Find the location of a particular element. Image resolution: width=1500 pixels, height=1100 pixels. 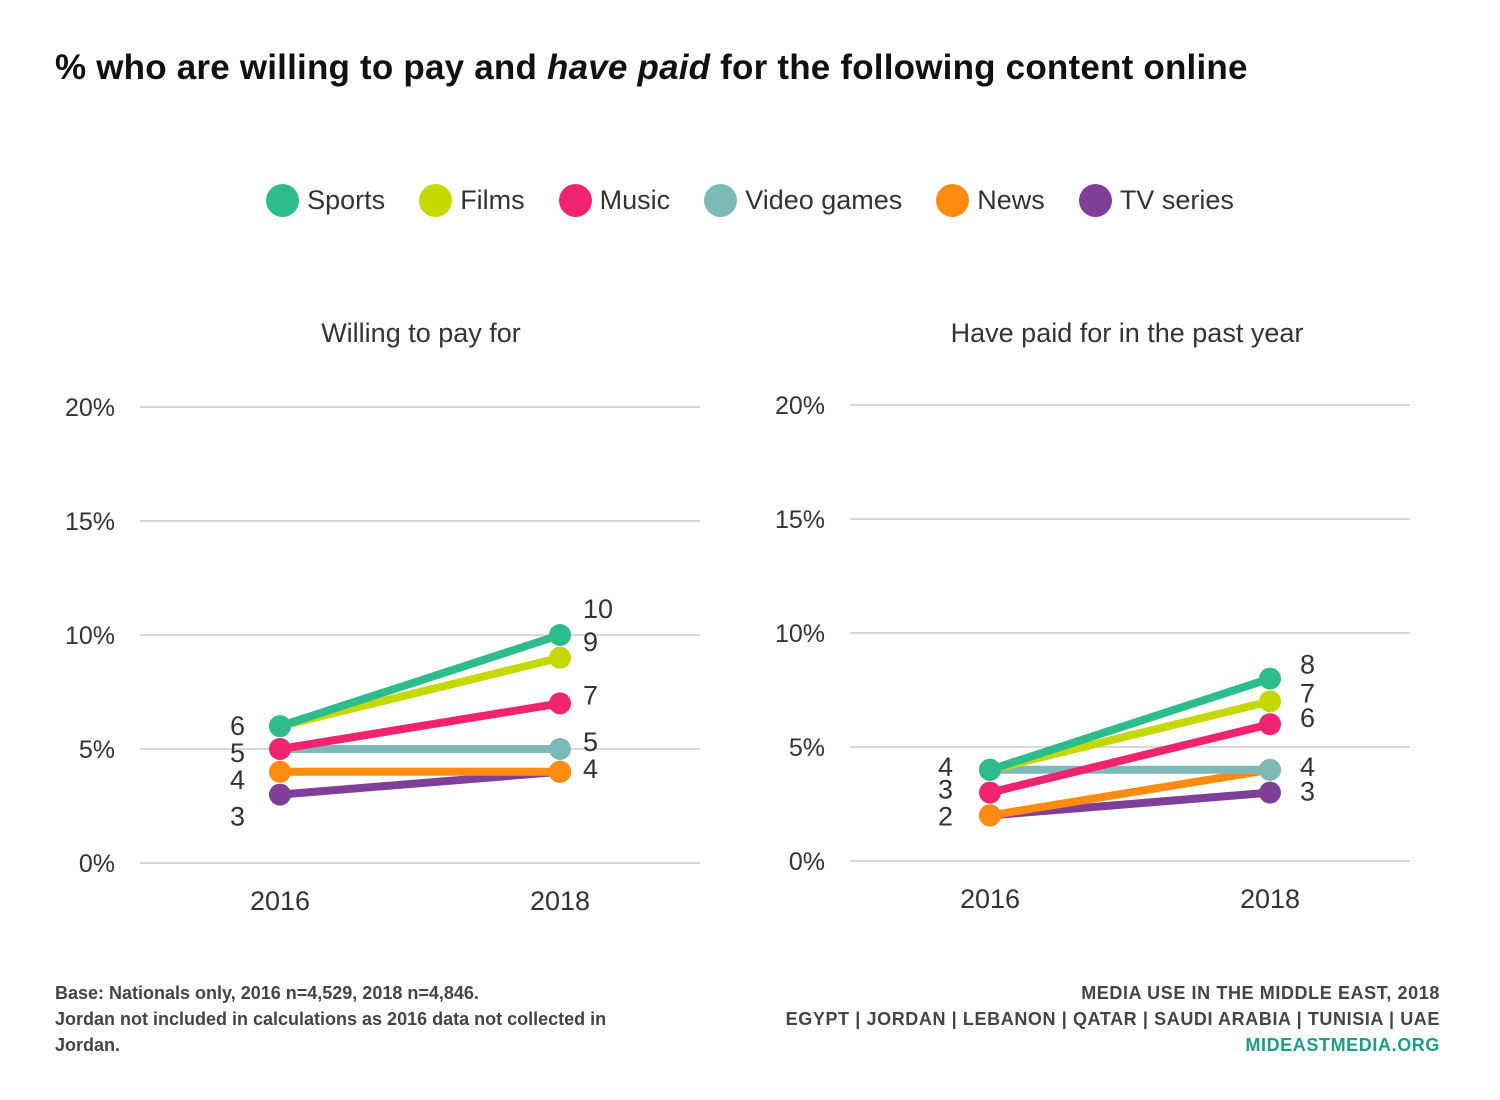

data-label: 8 is located at coordinates (1307, 665).